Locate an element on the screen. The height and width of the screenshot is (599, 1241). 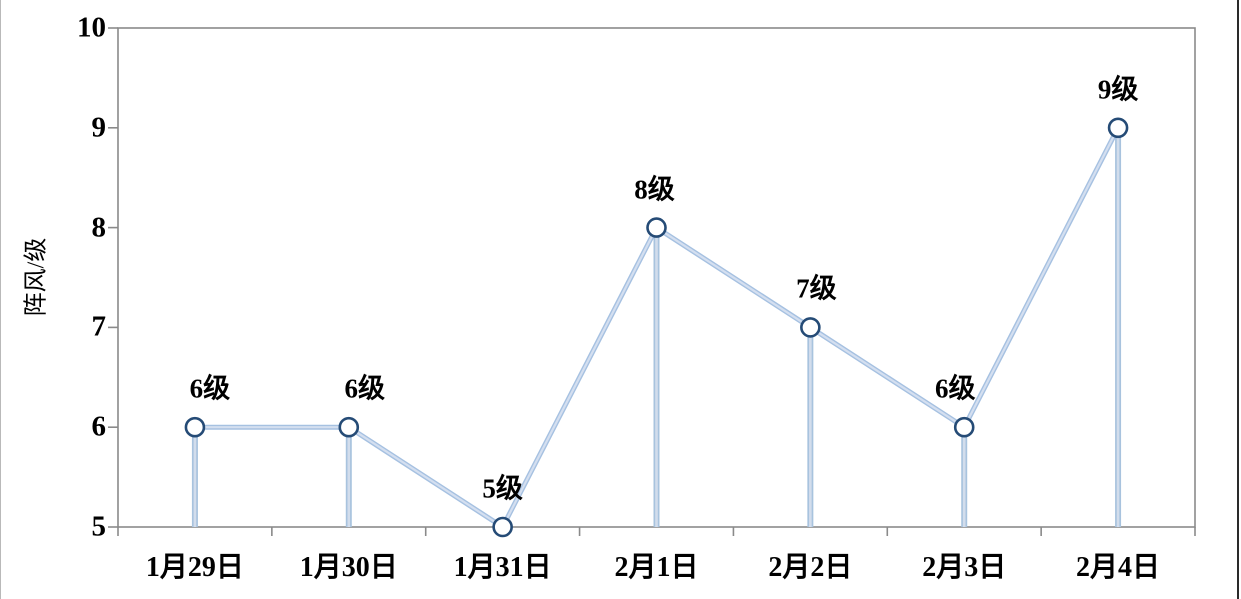
data-label: 5级 is located at coordinates (502, 488).